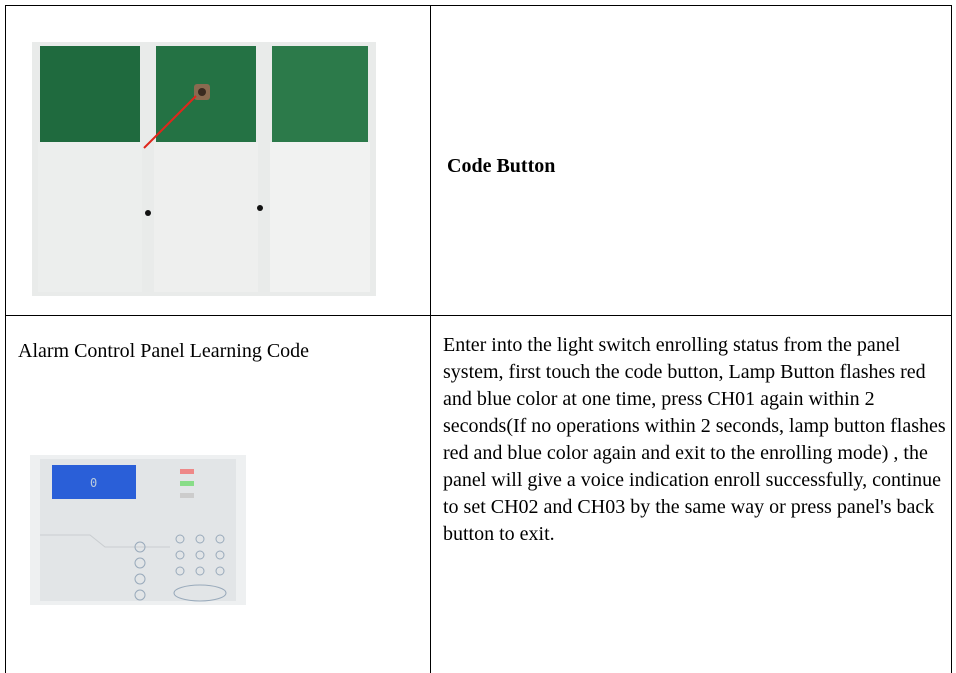 This screenshot has width=956, height=673. Describe the element at coordinates (138, 530) in the screenshot. I see `control-panel-photo: 0` at that location.